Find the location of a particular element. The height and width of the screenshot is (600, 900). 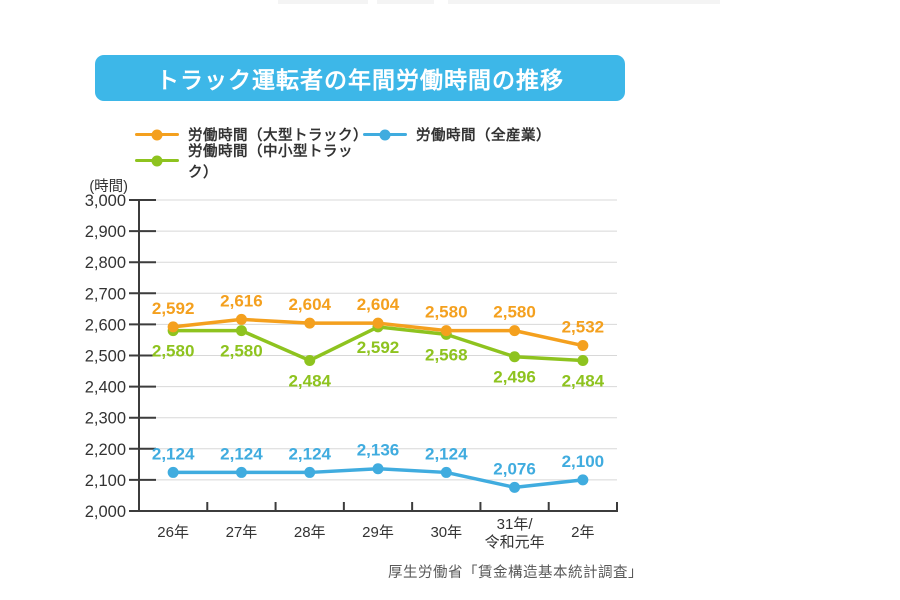

series-all-industries: 2,124 2,124 2,124 2,136 2,124 2,076 2,100 is located at coordinates (378, 467).